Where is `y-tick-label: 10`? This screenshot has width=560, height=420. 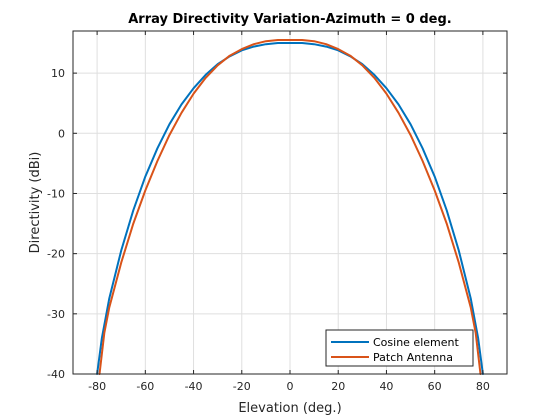
y-tick-label: 10 is located at coordinates (58, 73).